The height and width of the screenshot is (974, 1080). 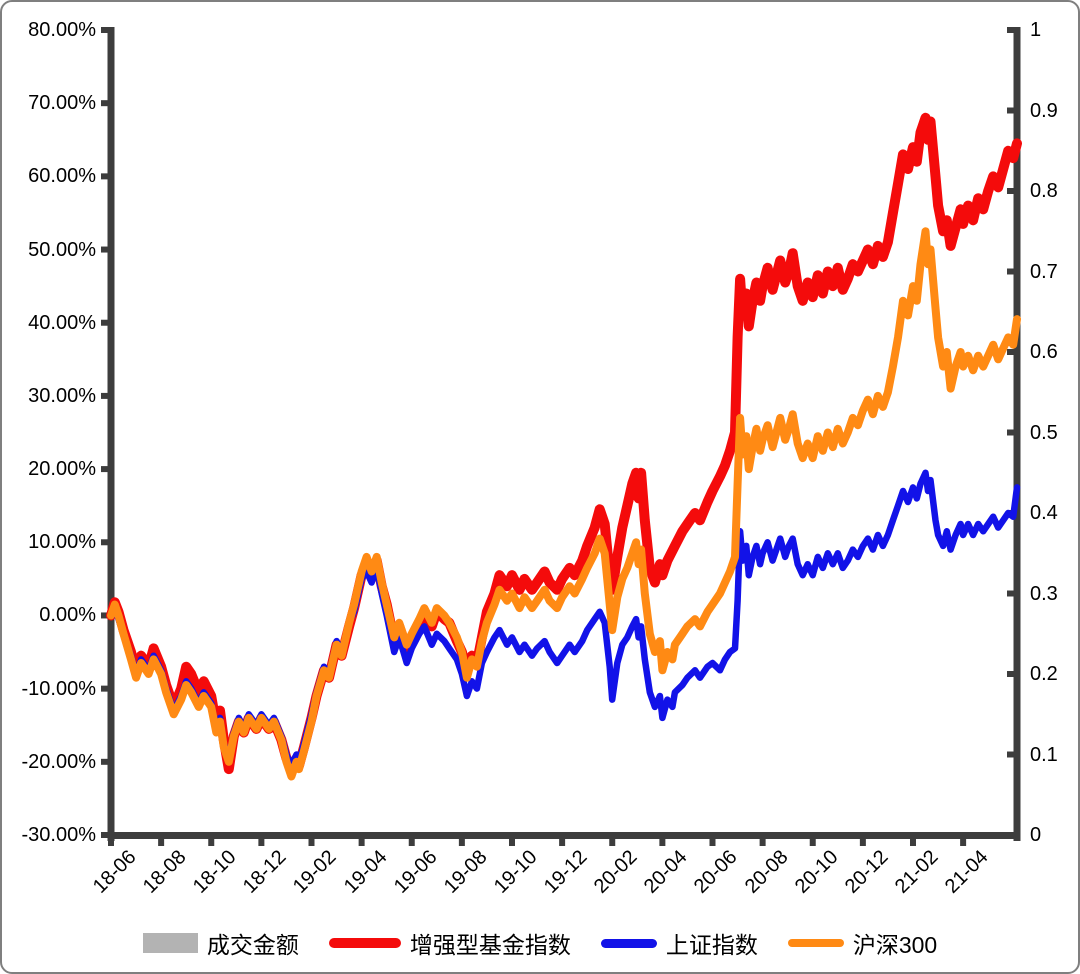 I want to click on right-axis-tick-label: 0, so click(x=1036, y=835).